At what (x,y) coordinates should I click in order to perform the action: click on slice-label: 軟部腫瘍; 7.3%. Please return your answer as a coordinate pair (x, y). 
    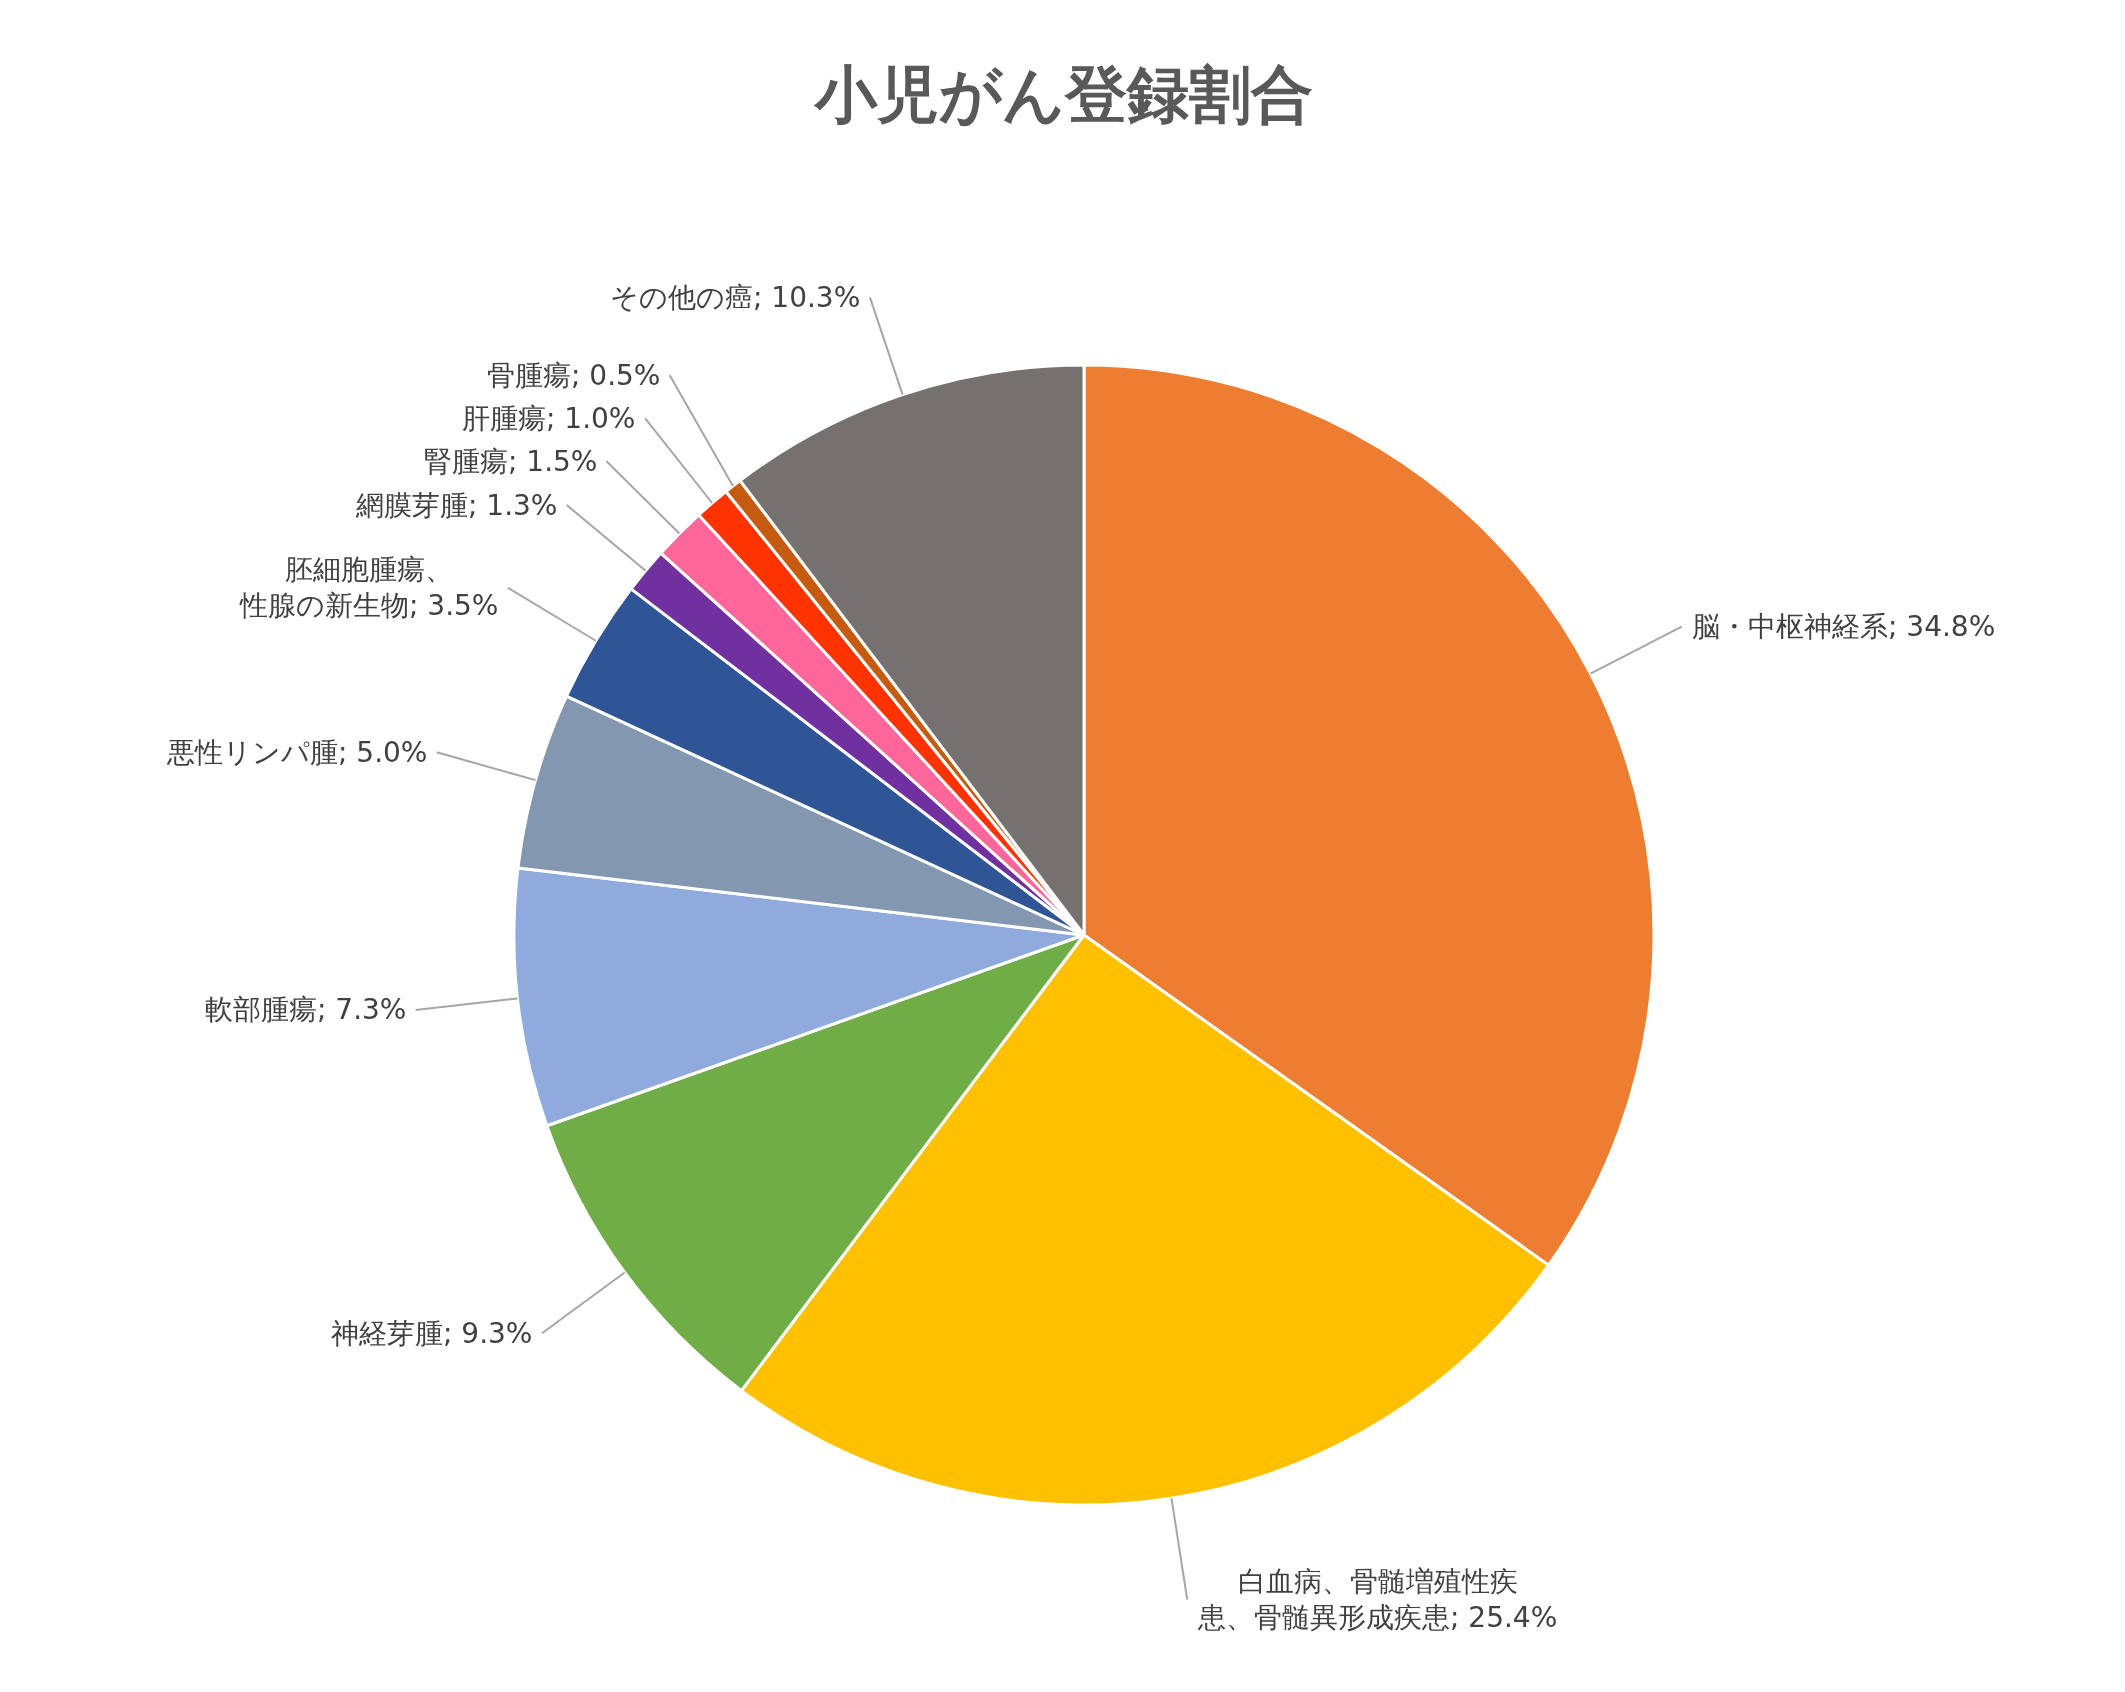
    Looking at the image, I should click on (306, 1009).